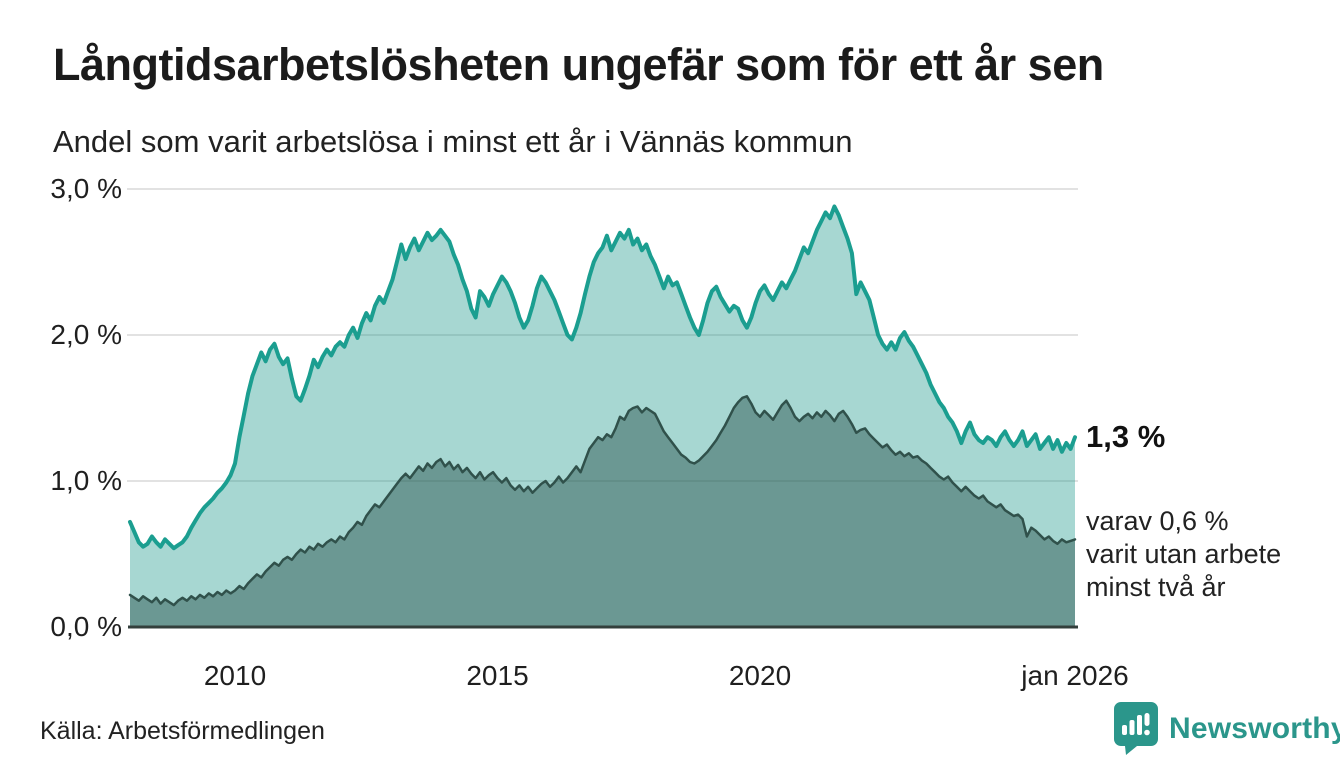  Describe the element at coordinates (86, 480) in the screenshot. I see `y-tick-label: 1,0 %` at that location.